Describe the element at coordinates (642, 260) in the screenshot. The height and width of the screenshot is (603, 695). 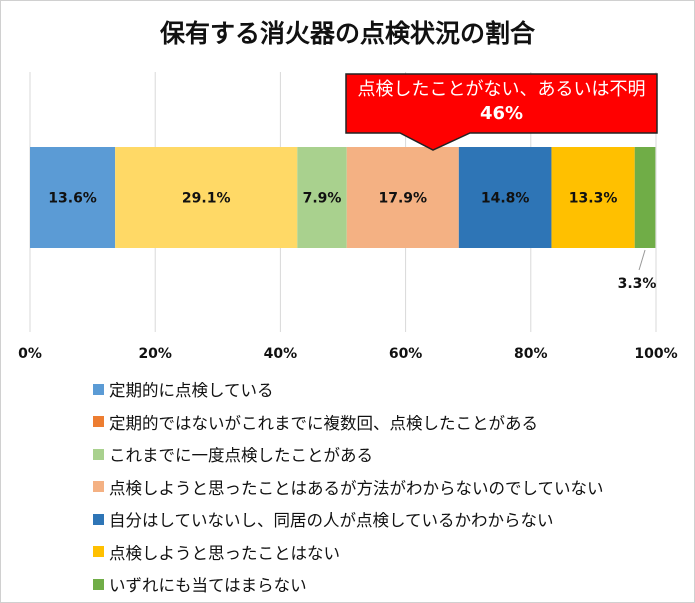
I see `leader-line` at that location.